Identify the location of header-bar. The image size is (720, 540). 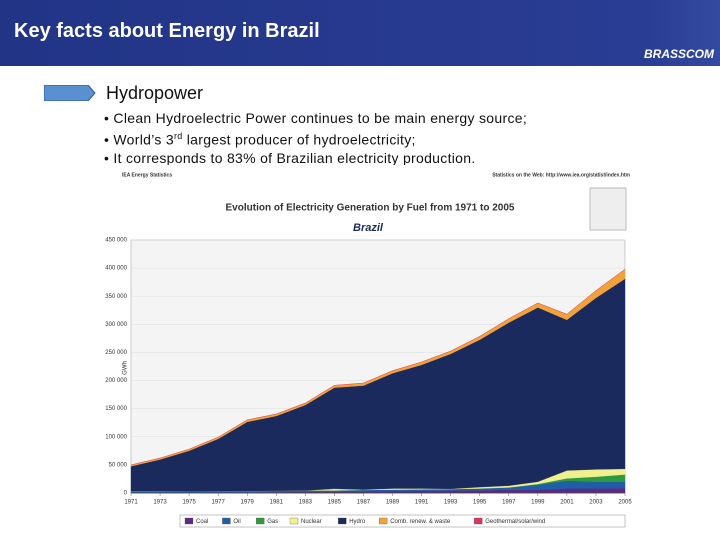
(360, 33).